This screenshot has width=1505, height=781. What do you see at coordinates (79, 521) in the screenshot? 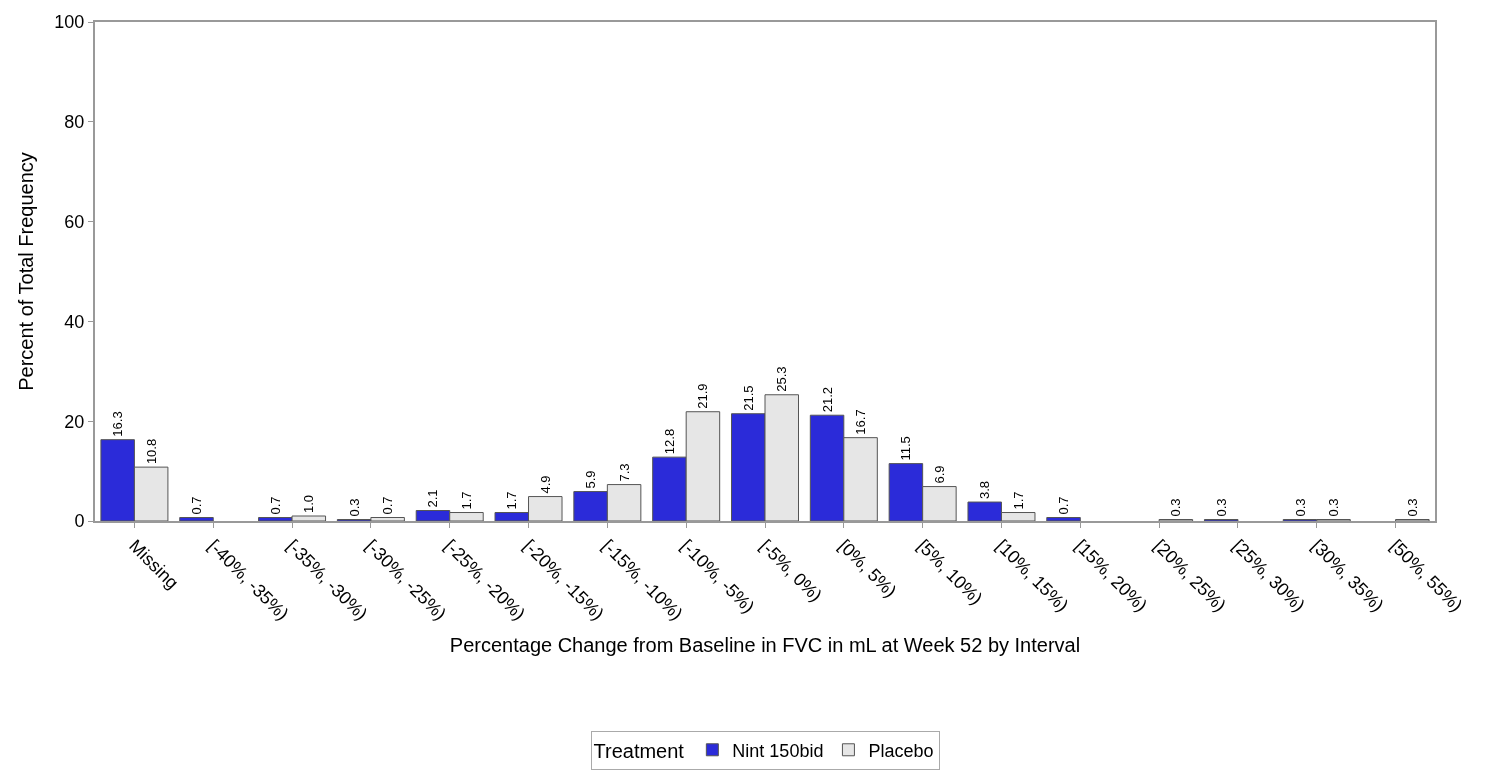
I see `y-tick-label: 0` at bounding box center [79, 521].